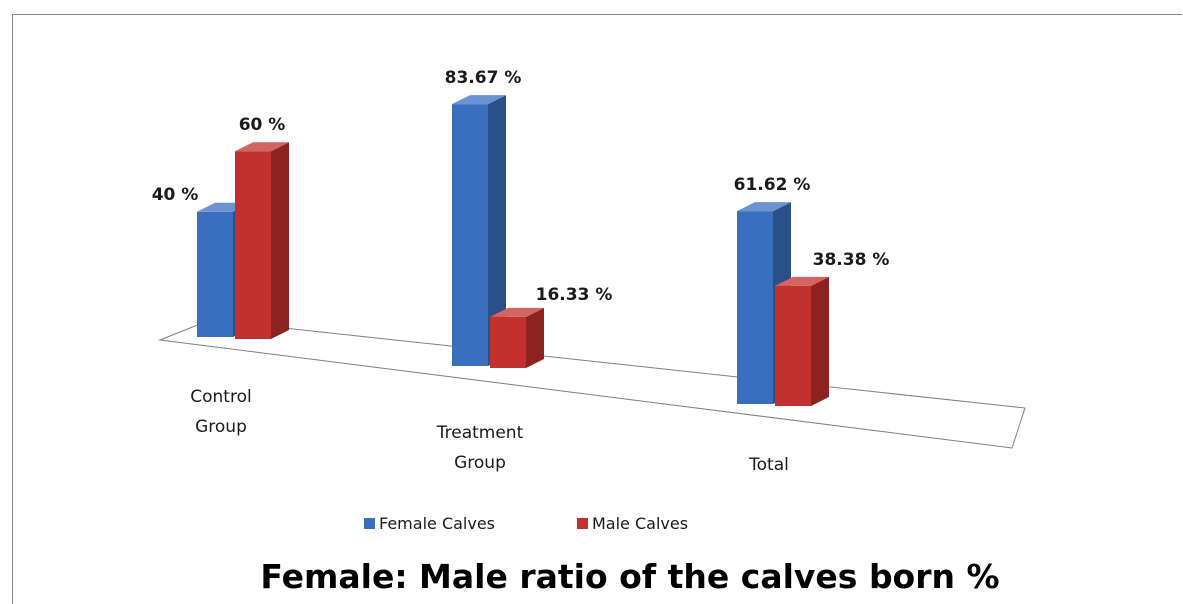  What do you see at coordinates (220, 412) in the screenshot?
I see `category-label-0: Control Group` at bounding box center [220, 412].